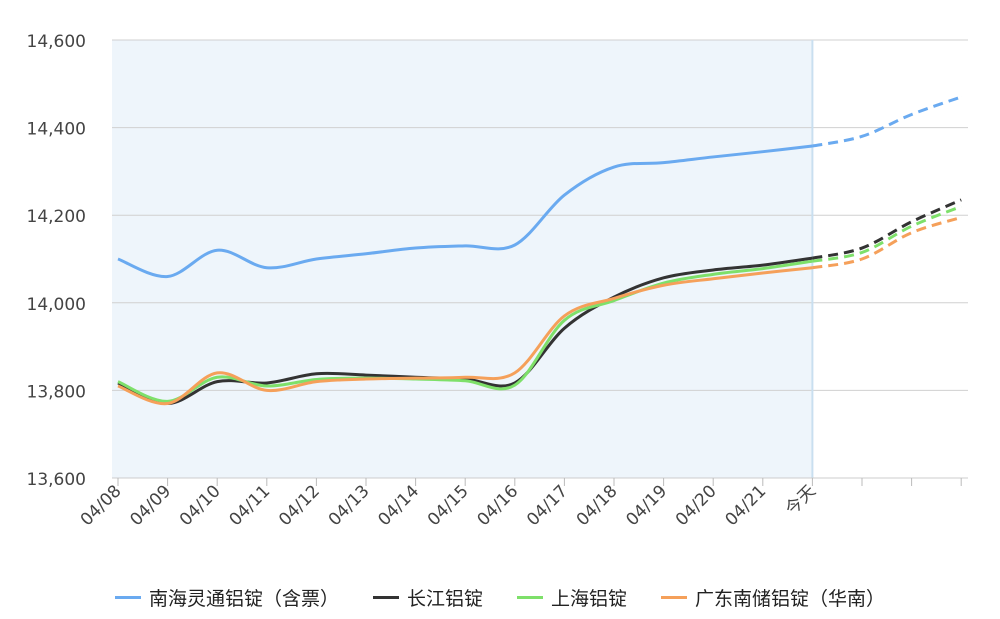 Image resolution: width=1000 pixels, height=619 pixels. Describe the element at coordinates (200, 505) in the screenshot. I see `x-tick-label: 04/10` at that location.